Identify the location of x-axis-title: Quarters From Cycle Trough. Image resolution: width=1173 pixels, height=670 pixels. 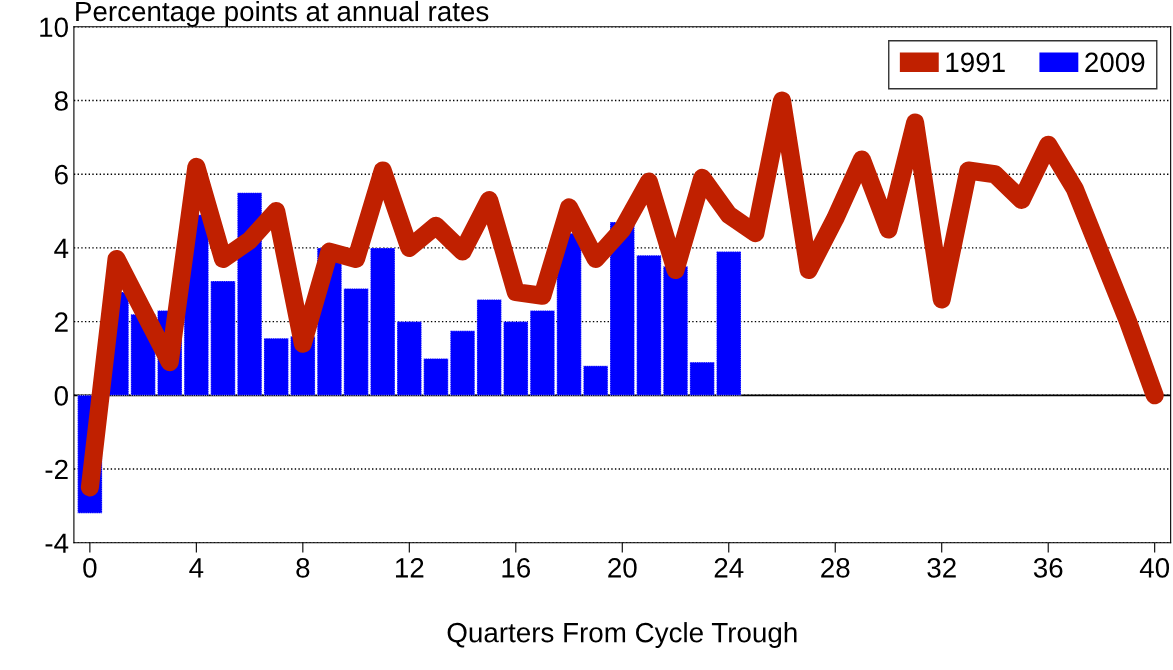
(622, 635).